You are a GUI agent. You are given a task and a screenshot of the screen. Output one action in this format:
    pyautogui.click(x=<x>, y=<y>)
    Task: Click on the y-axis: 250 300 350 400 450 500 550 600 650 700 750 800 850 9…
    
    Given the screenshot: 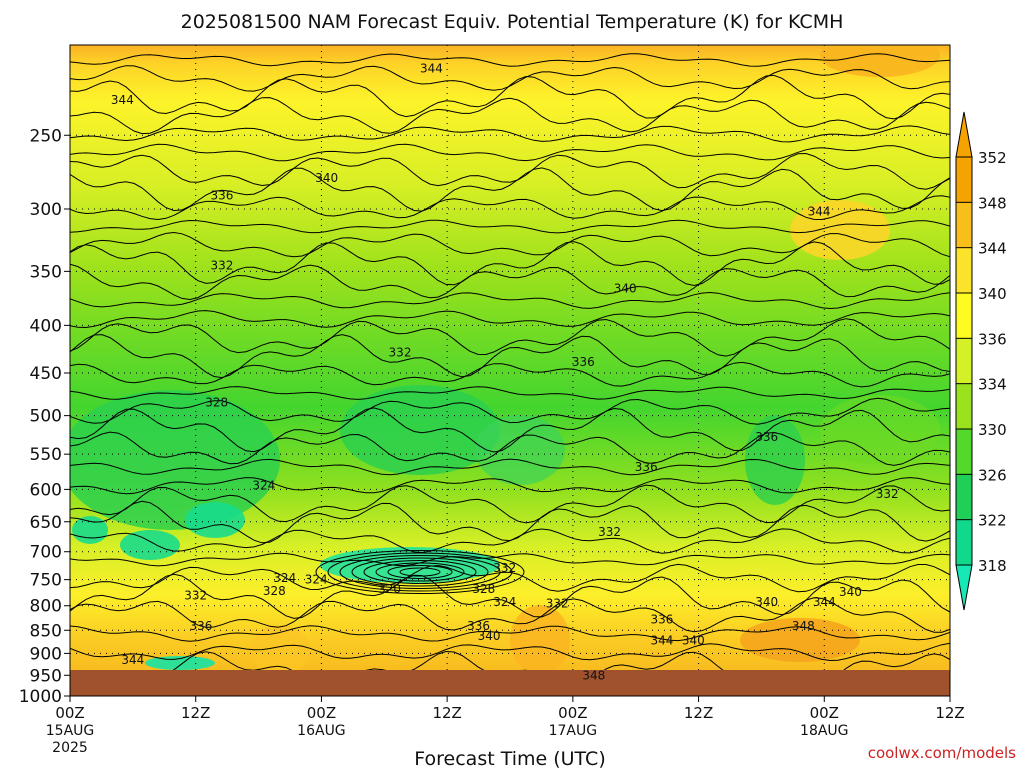 What is the action you would take?
    pyautogui.click(x=44, y=416)
    